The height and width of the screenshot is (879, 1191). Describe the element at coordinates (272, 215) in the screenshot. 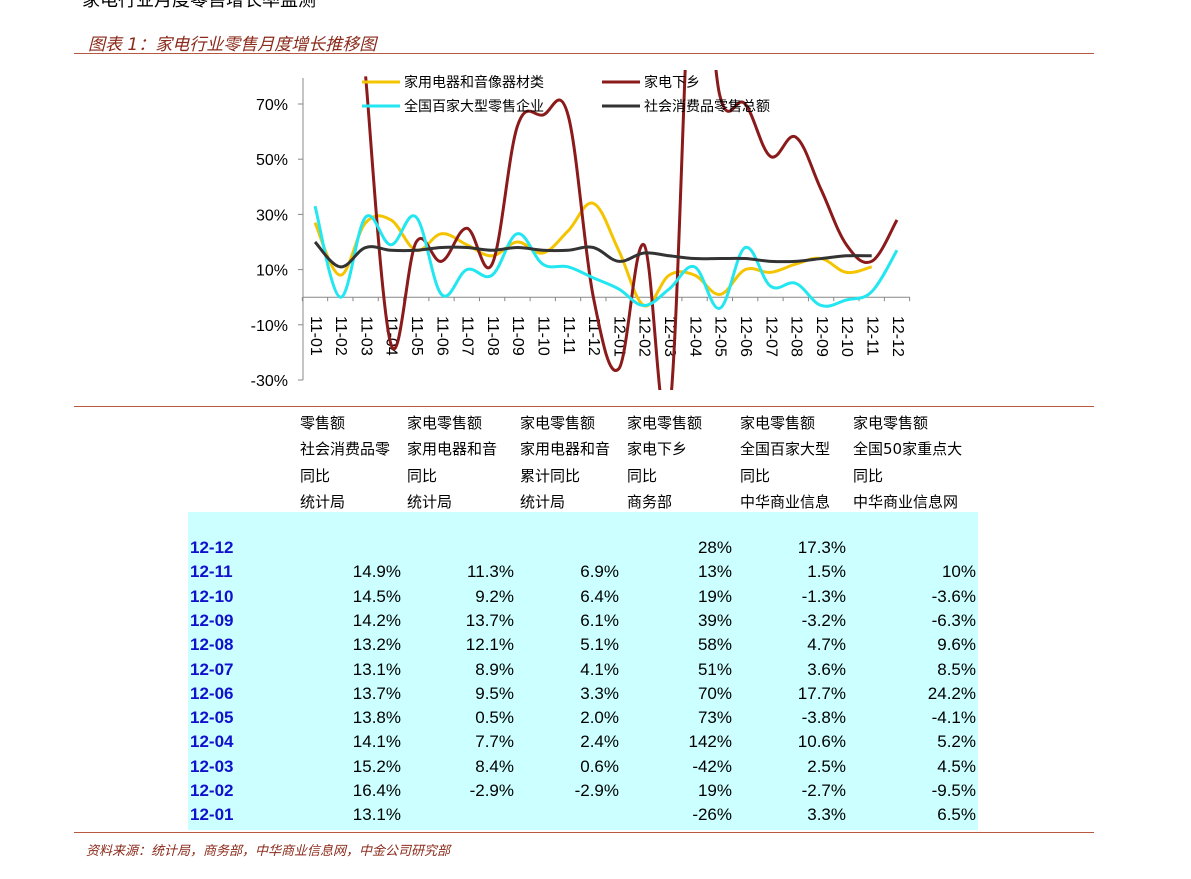

I see `y-tick-label: 30%` at that location.